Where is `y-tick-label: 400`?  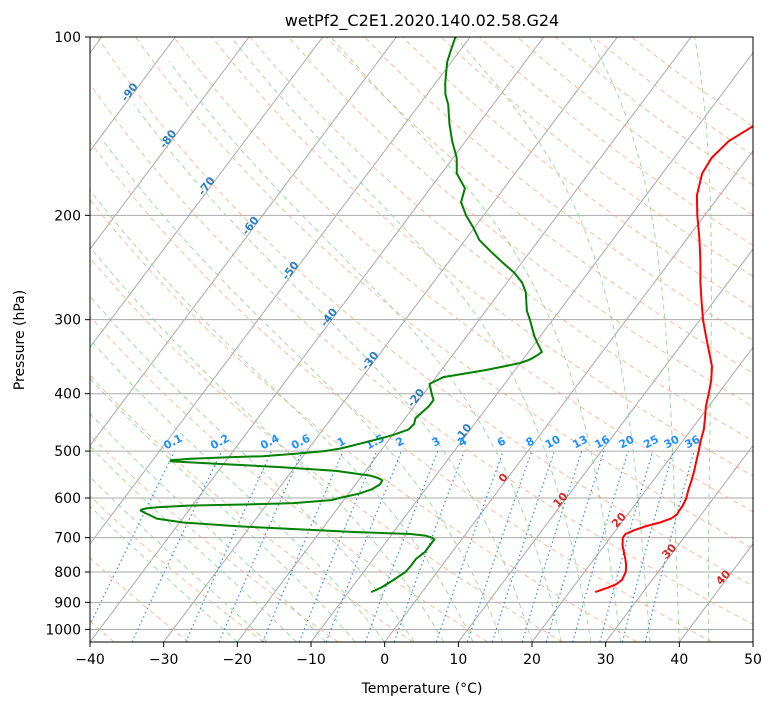
y-tick-label: 400 is located at coordinates (67, 395).